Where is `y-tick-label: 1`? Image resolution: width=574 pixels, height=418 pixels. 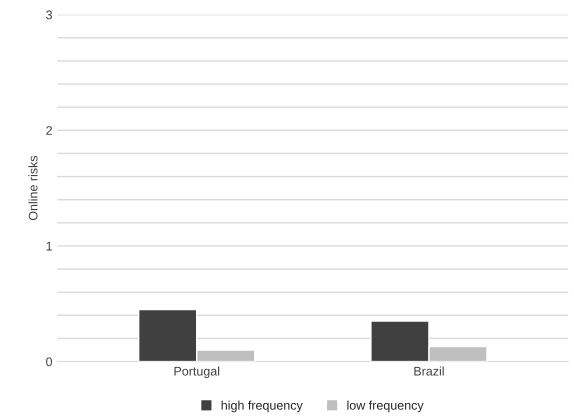
y-tick-label: 1 is located at coordinates (49, 246).